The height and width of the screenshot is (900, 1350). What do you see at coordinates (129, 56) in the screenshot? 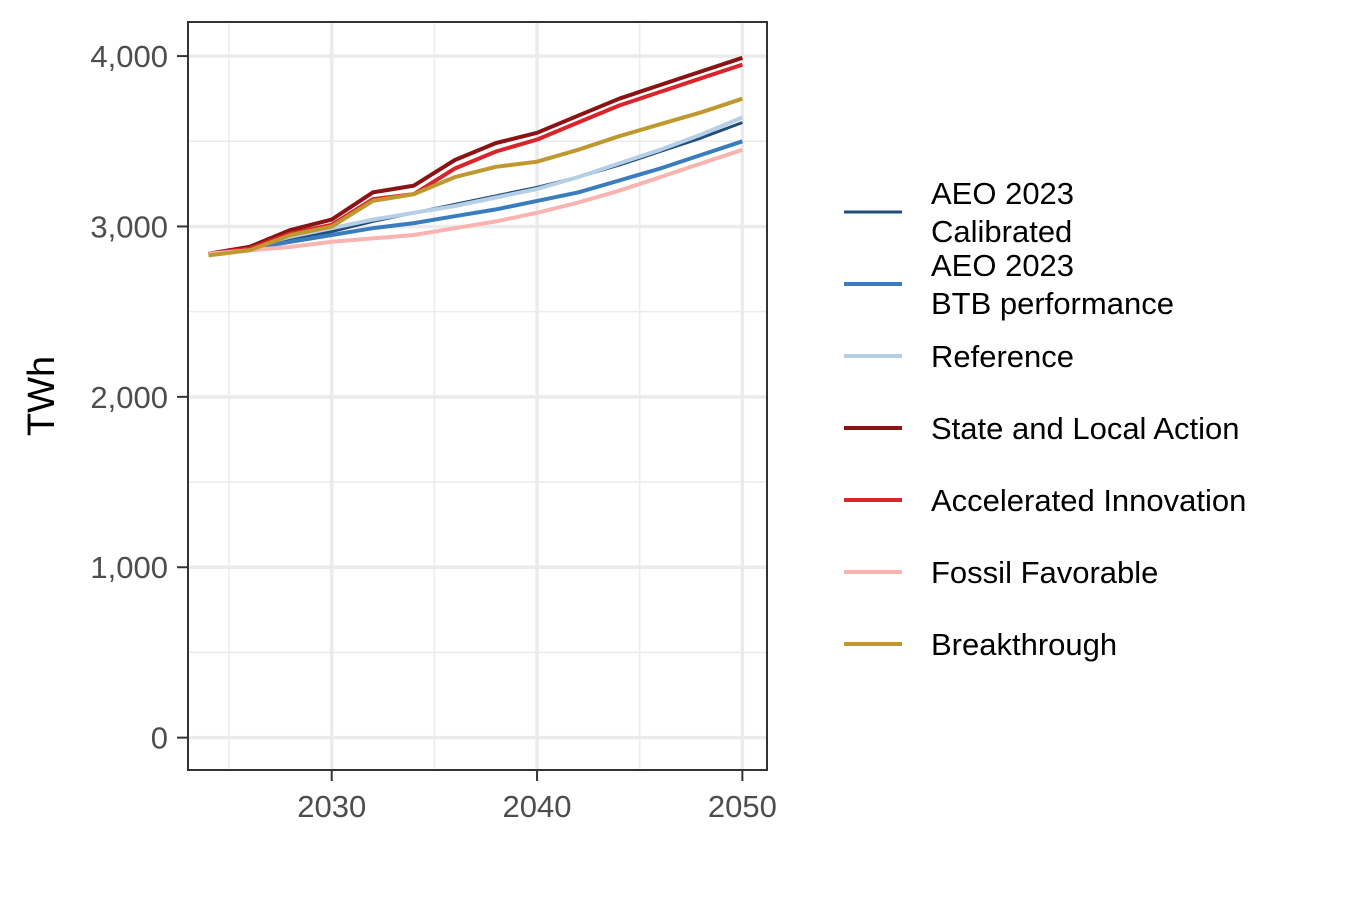
I see `y-tick-label: 4,000` at bounding box center [129, 56].